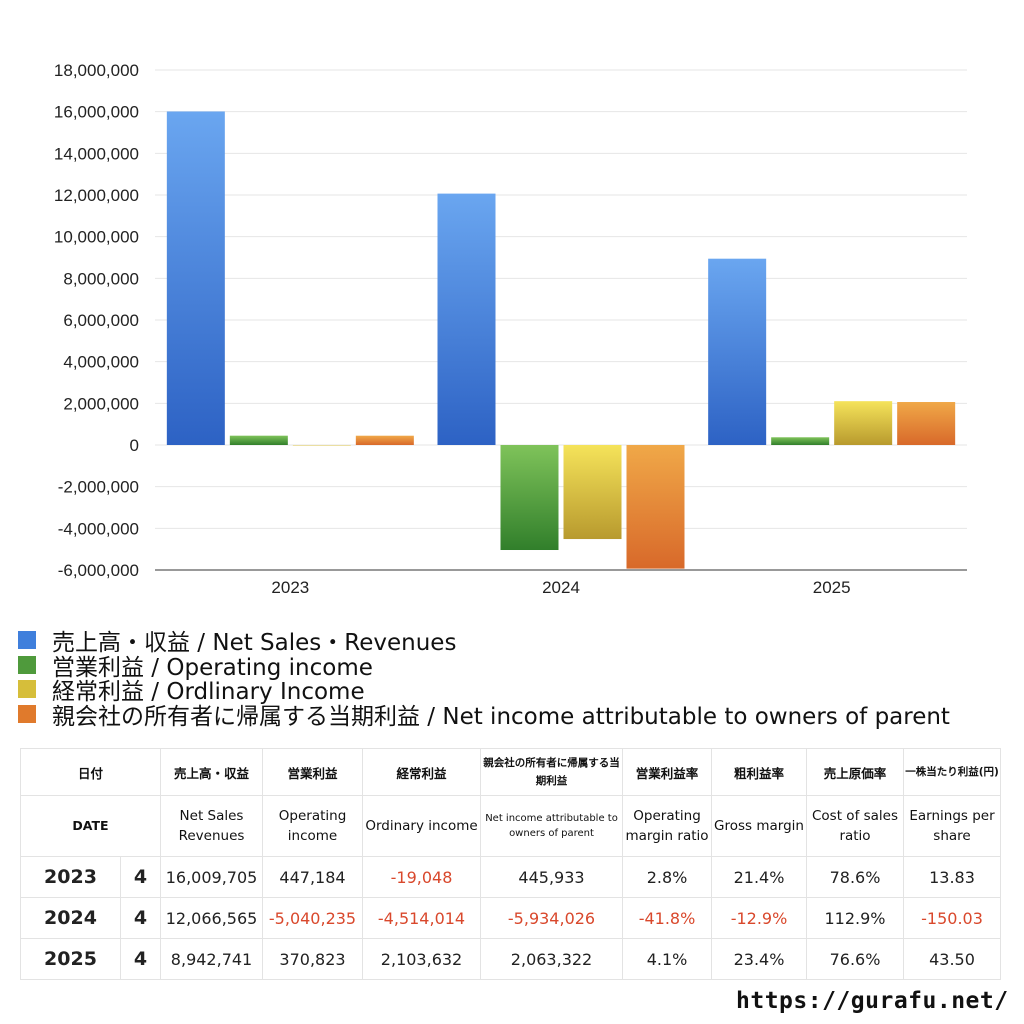 Image resolution: width=1024 pixels, height=1024 pixels. What do you see at coordinates (212, 667) in the screenshot?
I see `legend-label: 営業利益 / Operating income` at bounding box center [212, 667].